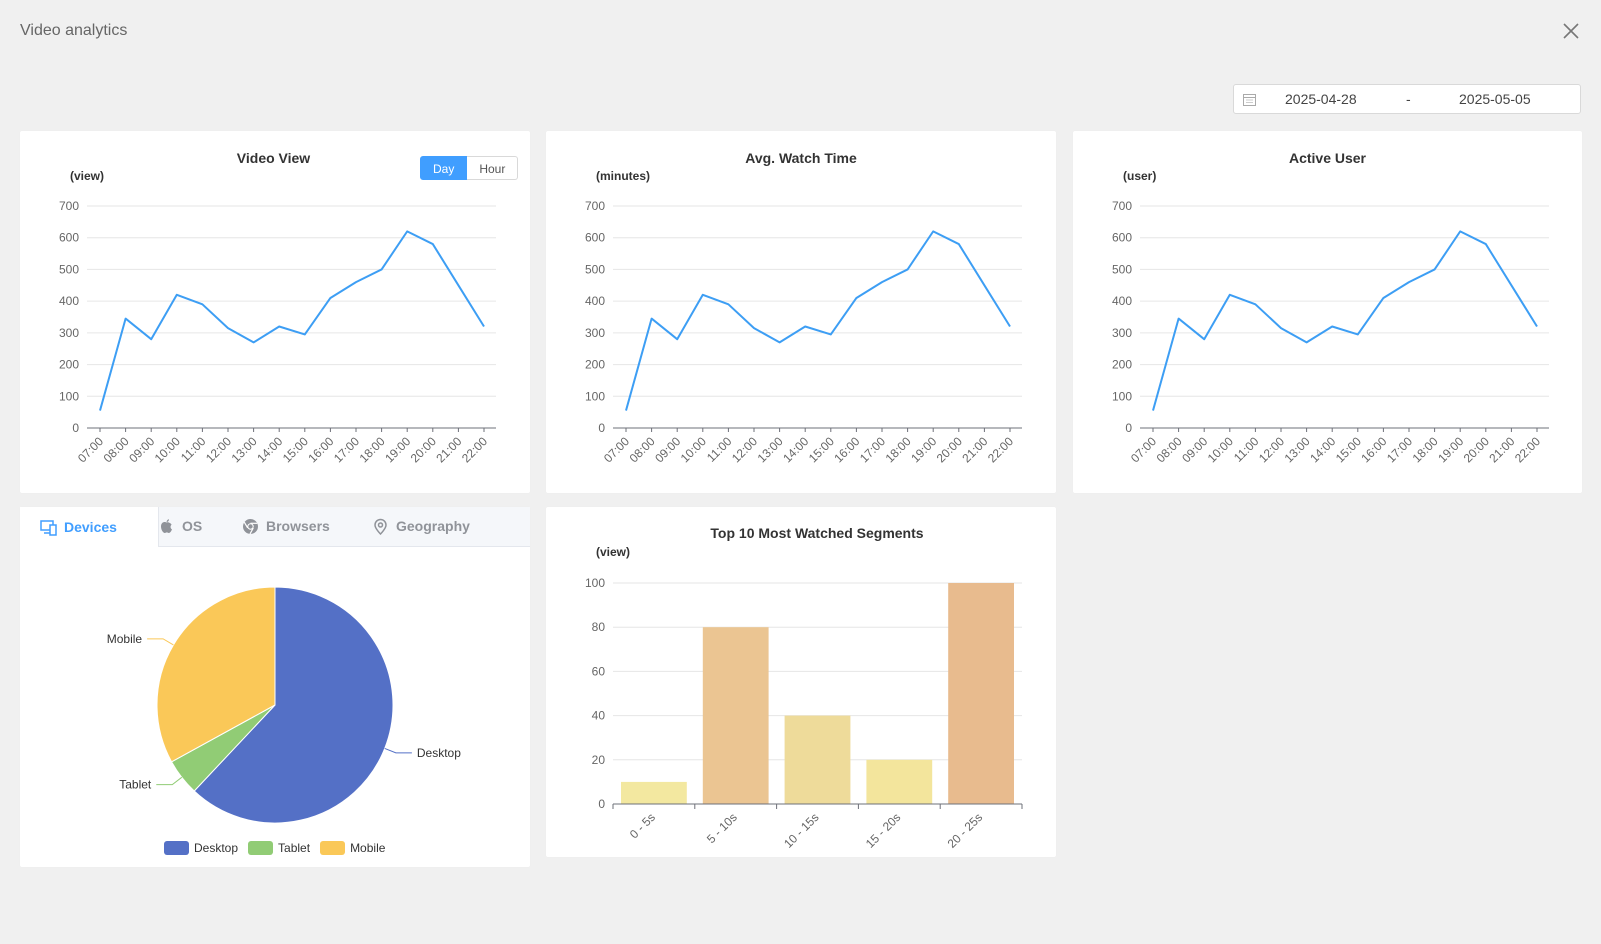  I want to click on tab-devices: Devices, so click(89, 527).